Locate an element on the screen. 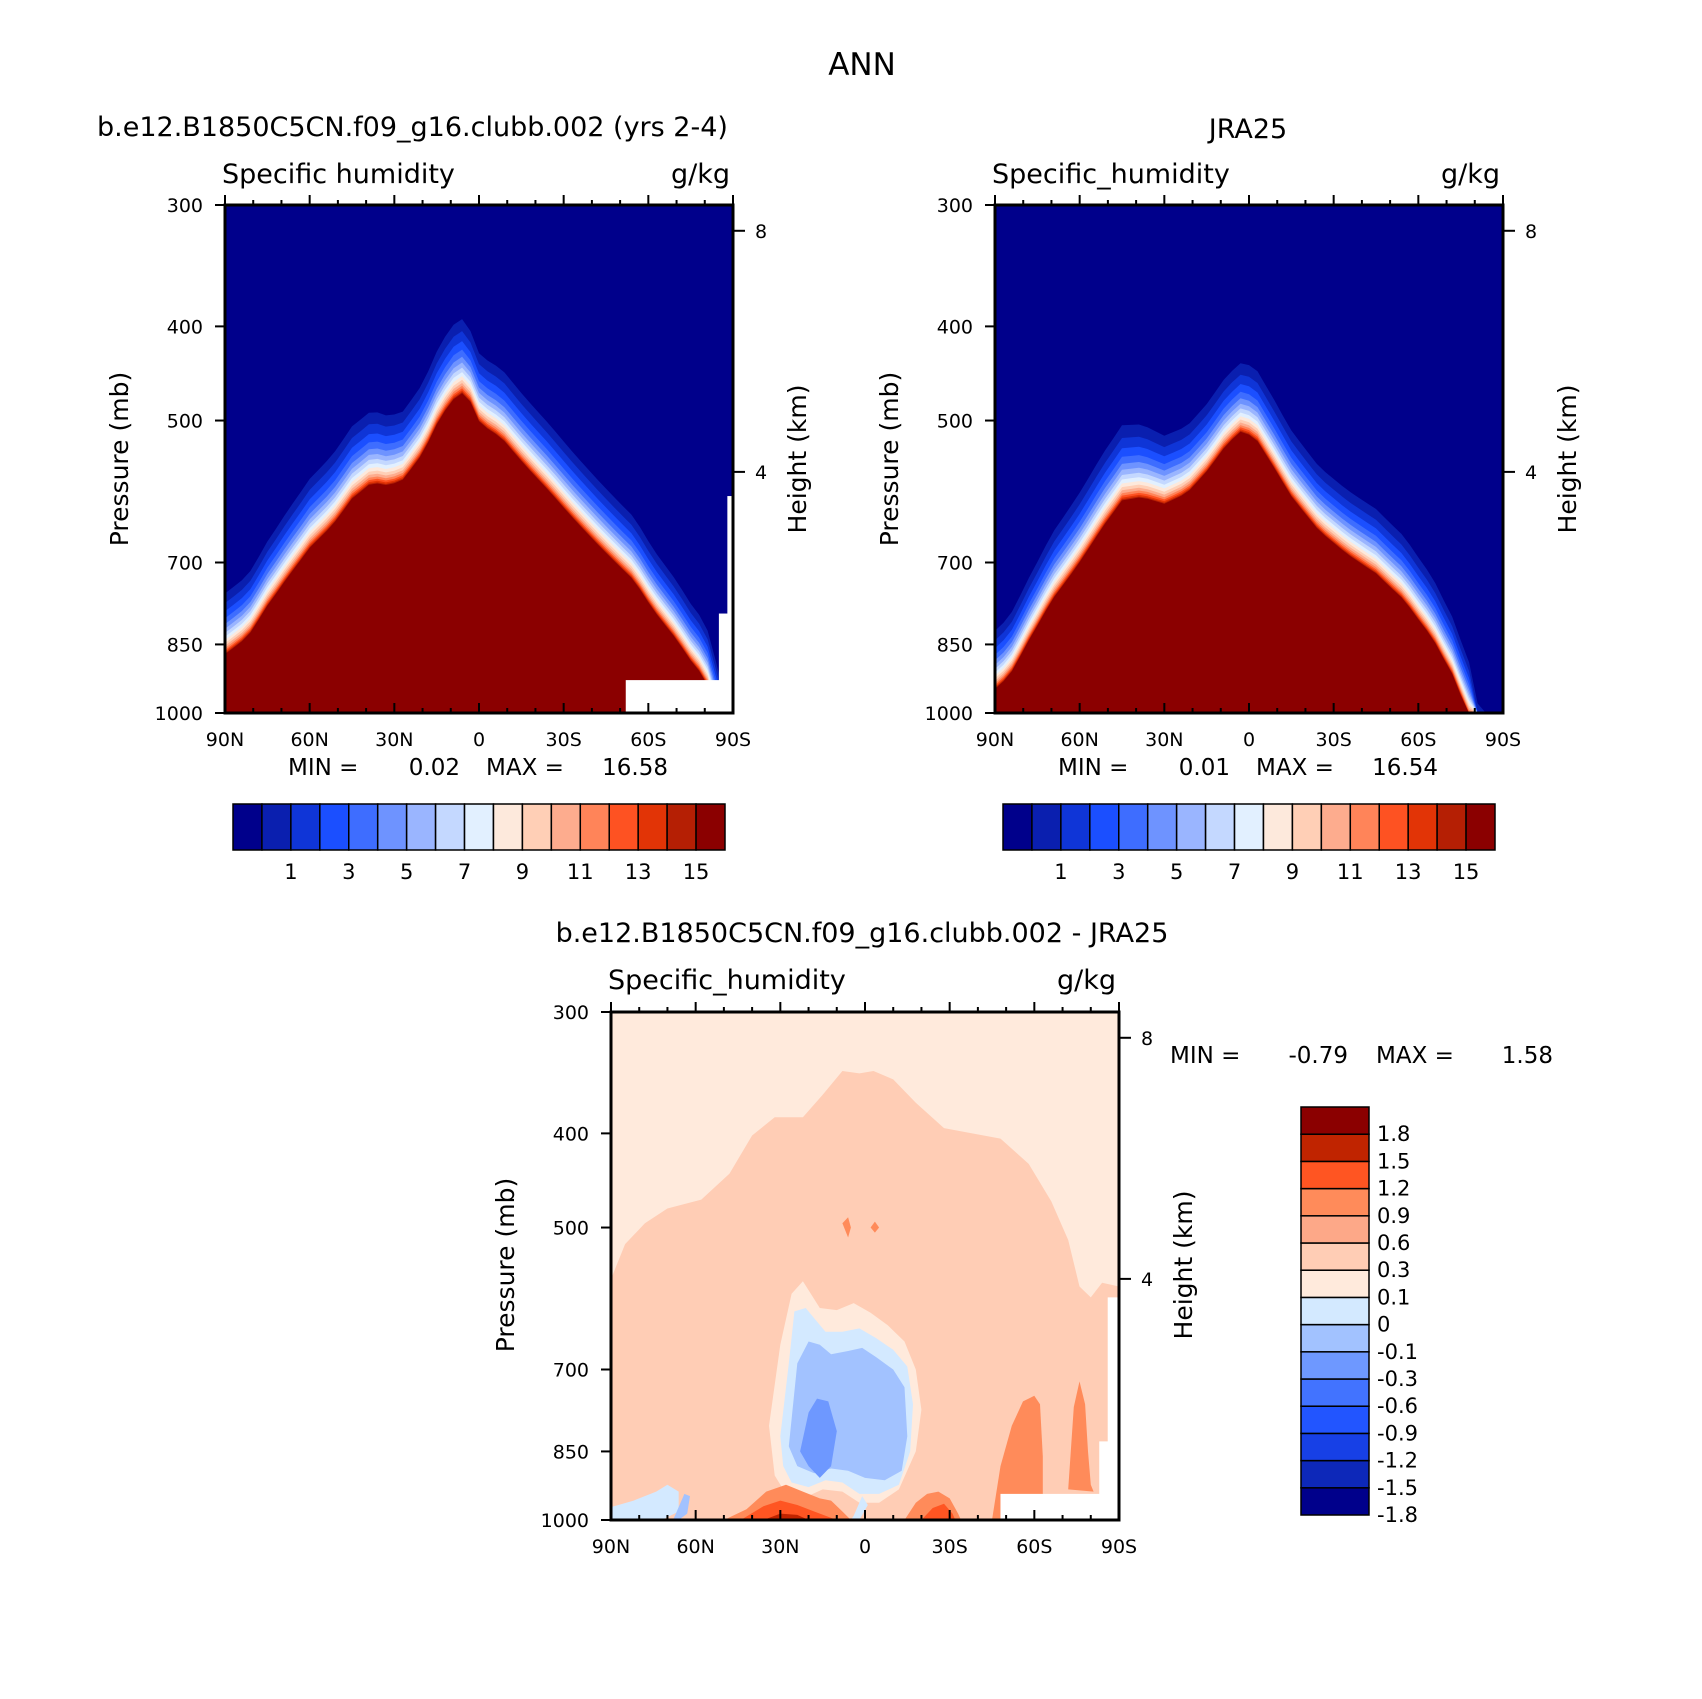 The width and height of the screenshot is (1702, 1699). panel-diff-left-string: Specific_humidity is located at coordinates (727, 980).